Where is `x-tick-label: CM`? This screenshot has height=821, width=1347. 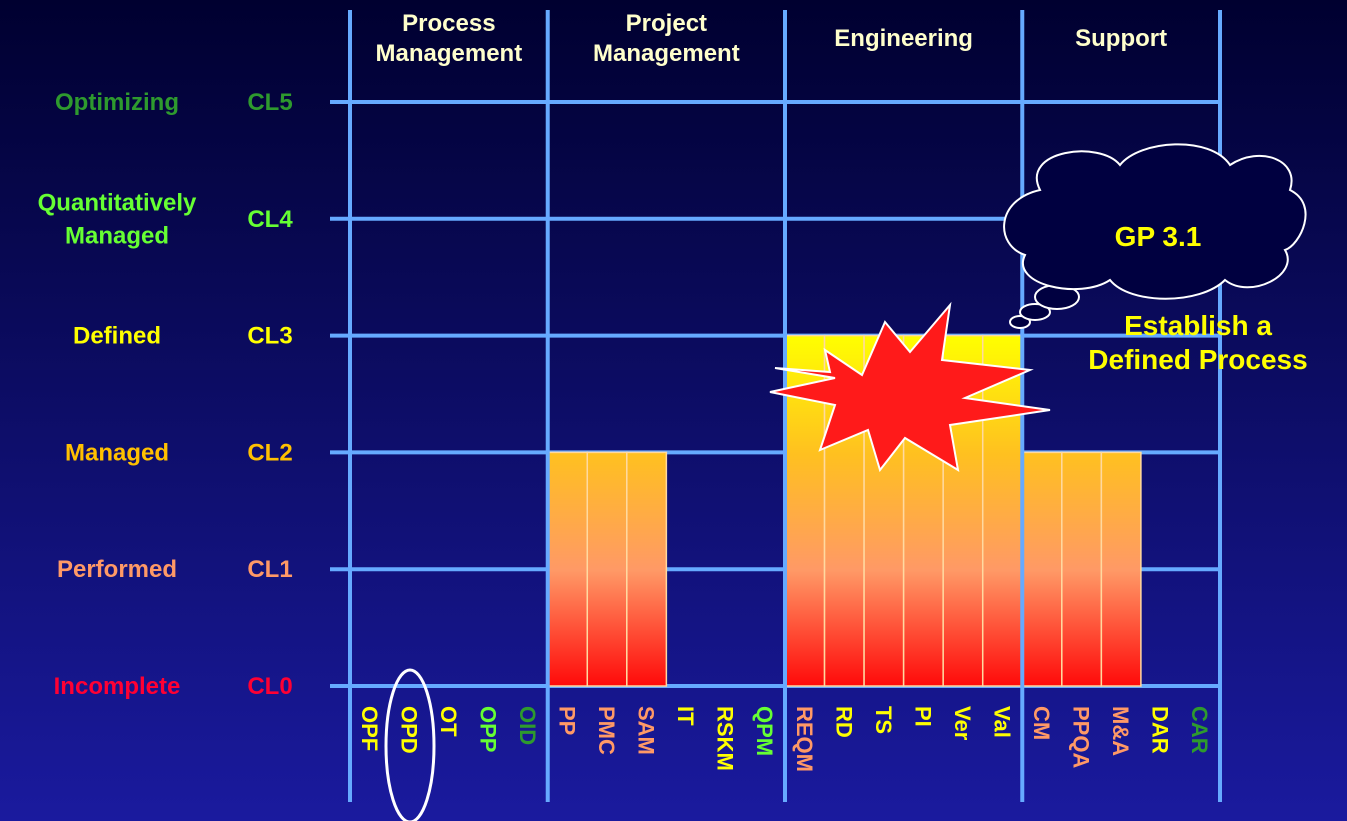
x-tick-label: CM is located at coordinates (1041, 723).